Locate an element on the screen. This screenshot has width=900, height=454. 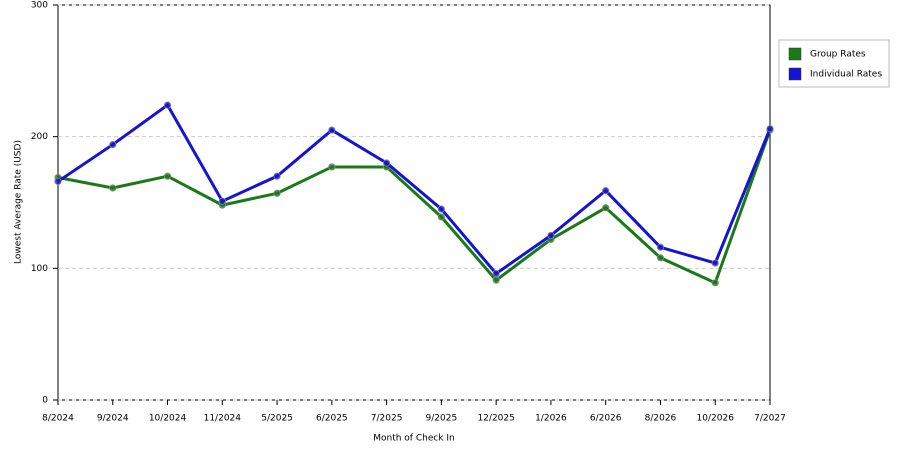
x-tick-label: 12/2025 is located at coordinates (495, 419).